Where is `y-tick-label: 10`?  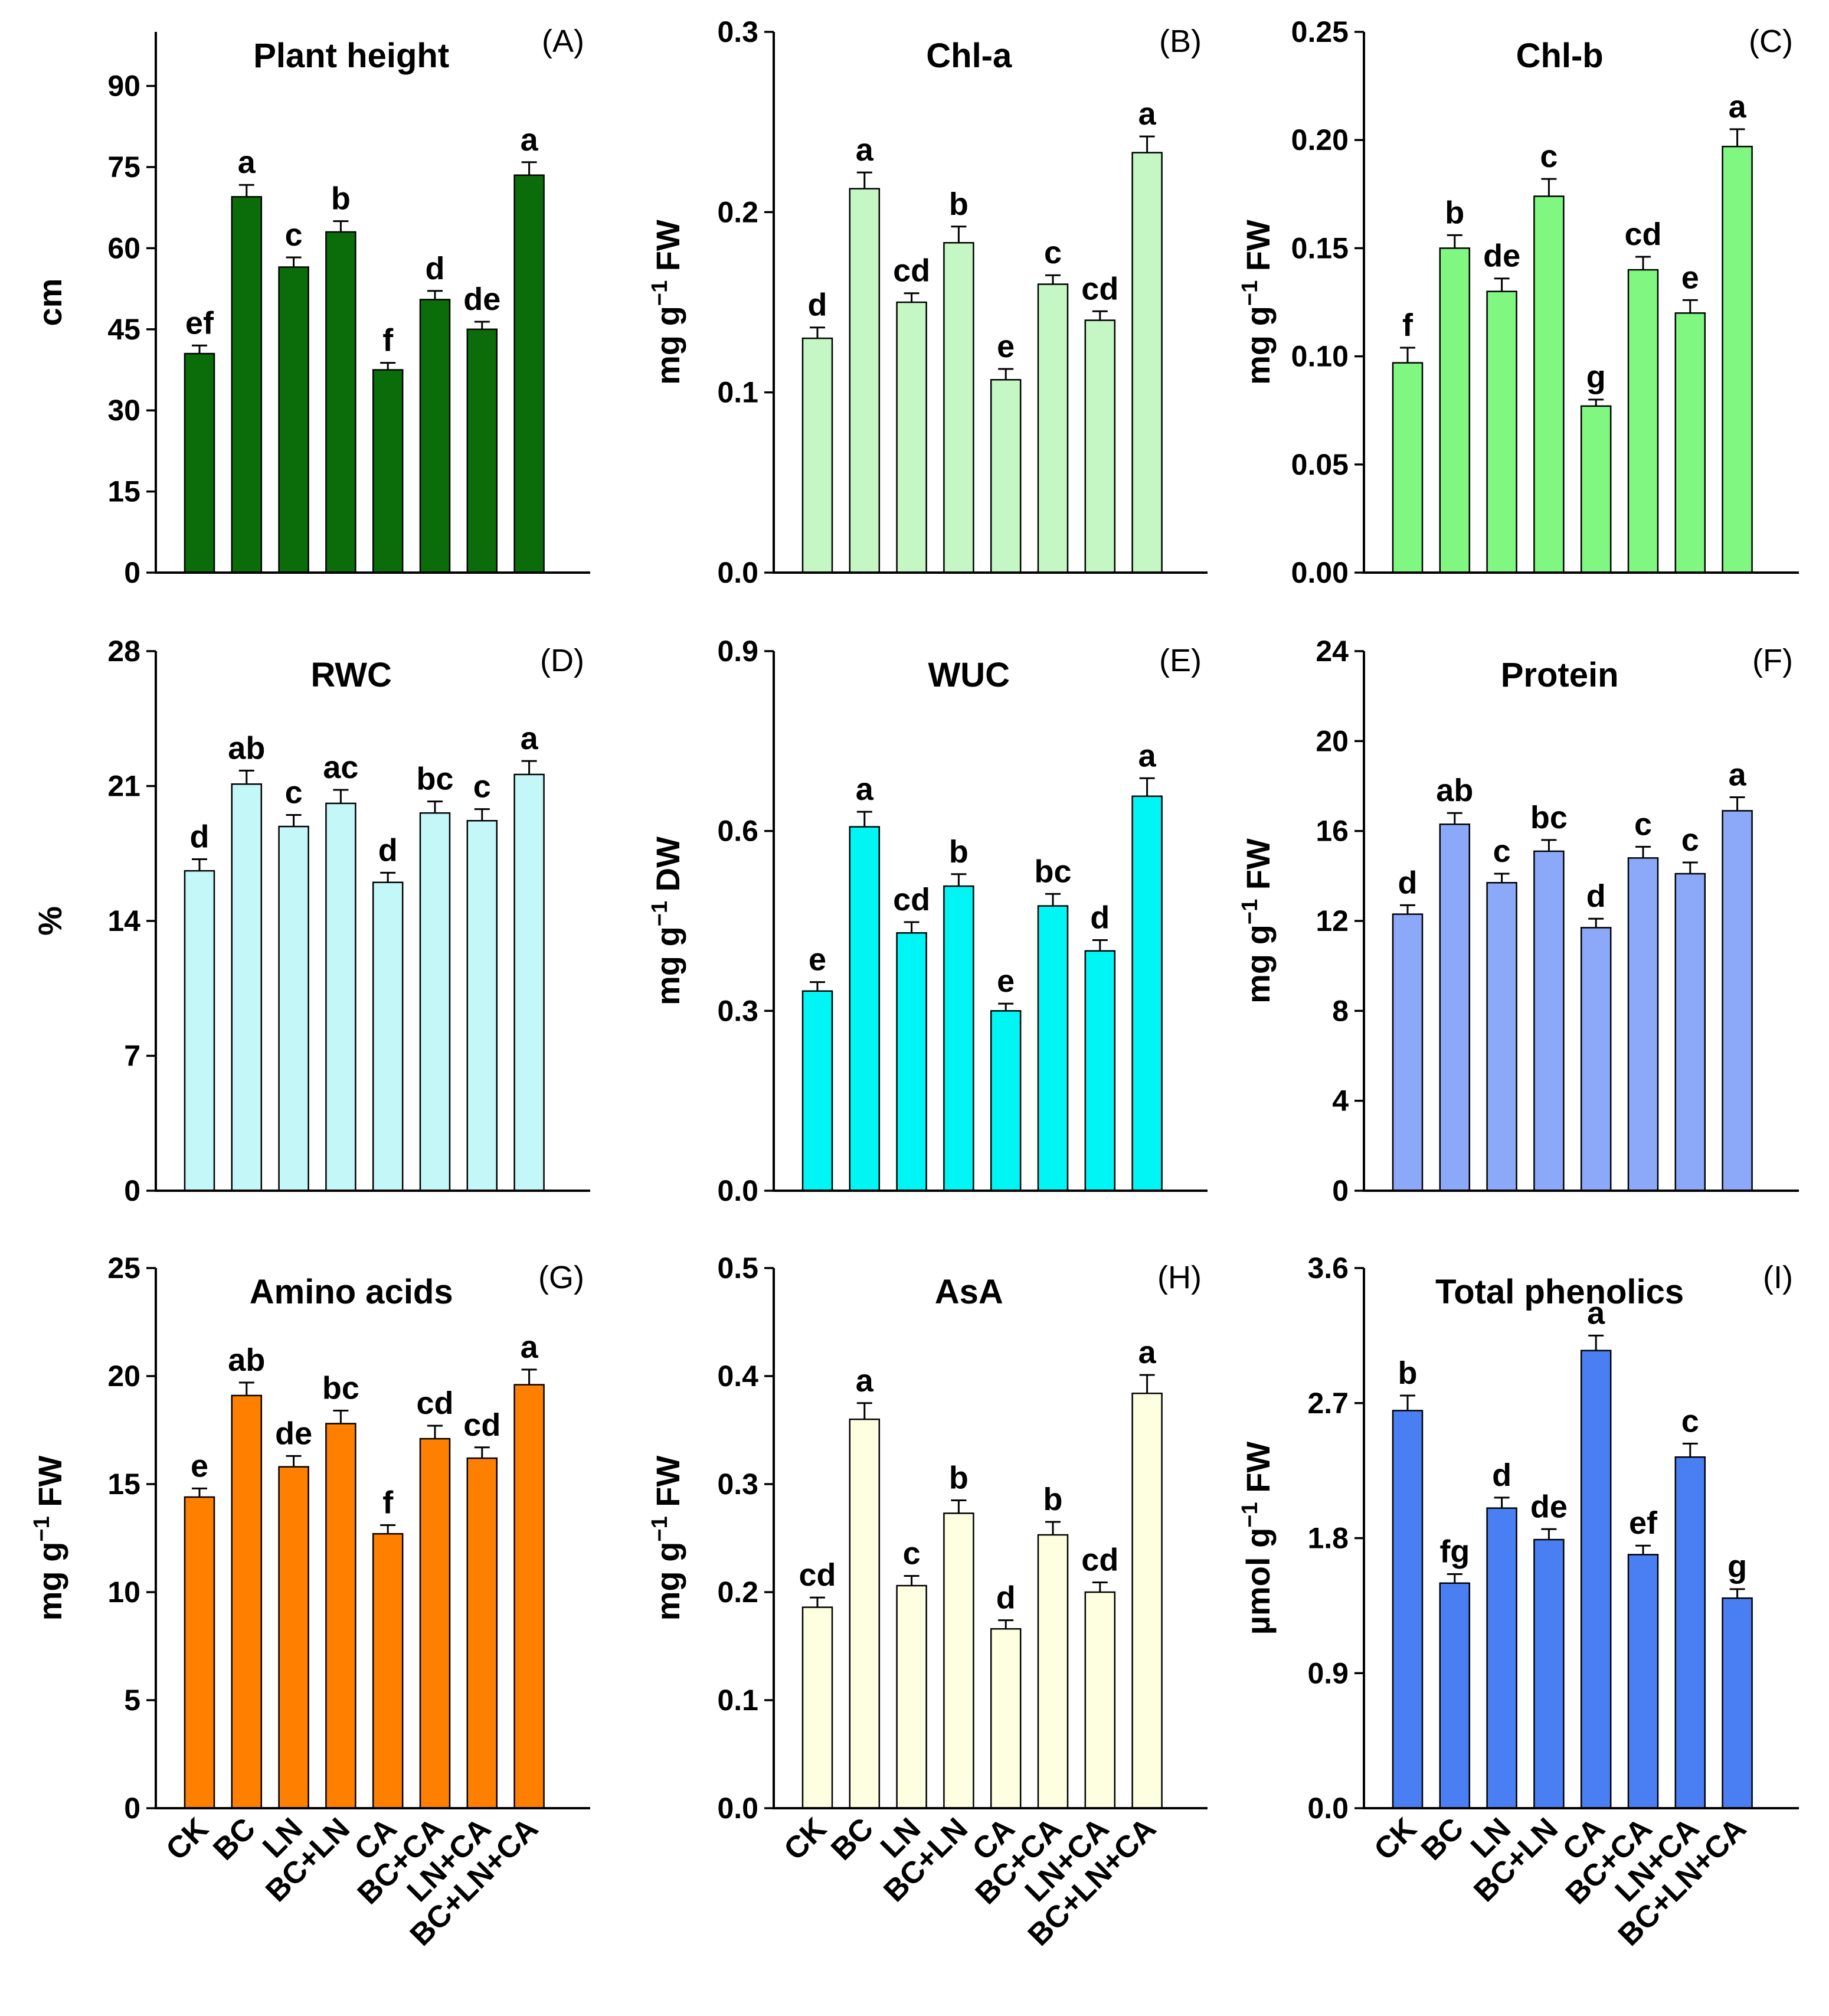
y-tick-label: 10 is located at coordinates (123, 1592).